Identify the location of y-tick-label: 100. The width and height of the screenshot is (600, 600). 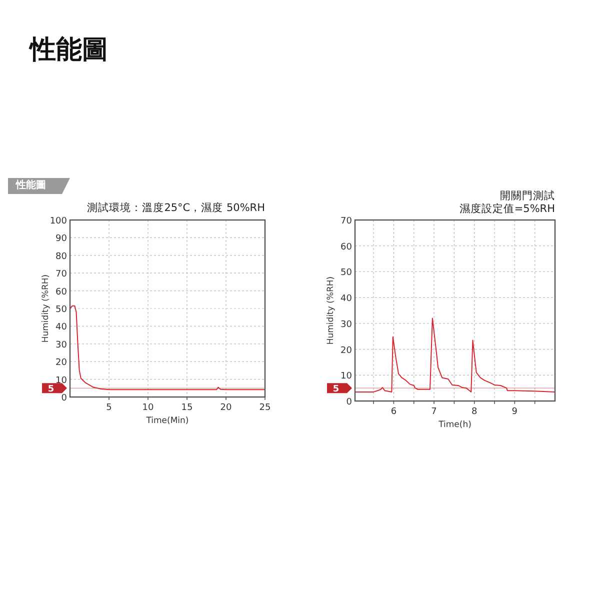
(59, 221).